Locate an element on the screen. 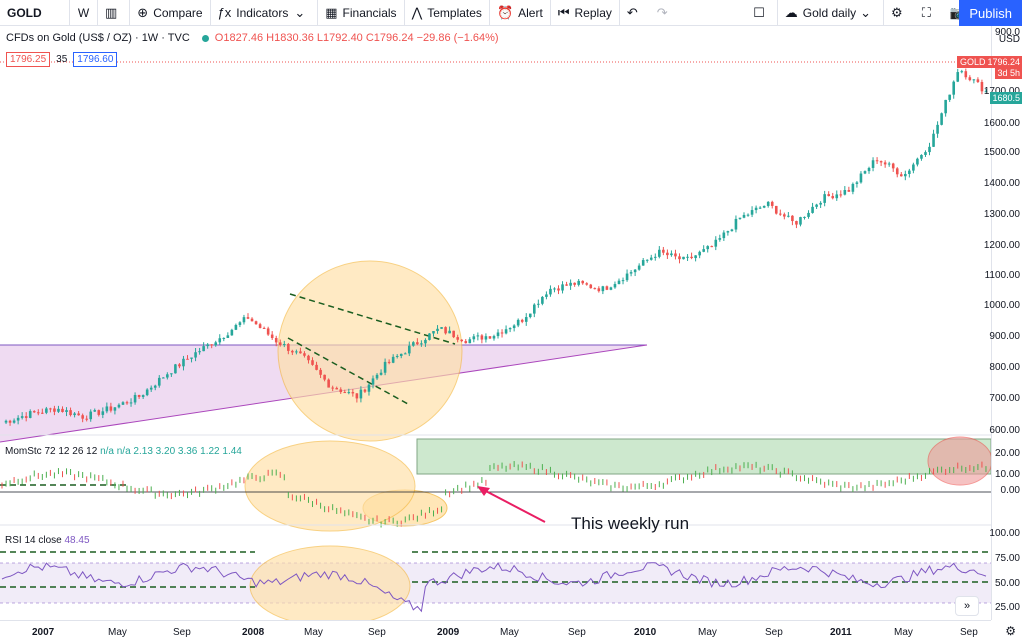  green-box-drawing is located at coordinates (703, 456).